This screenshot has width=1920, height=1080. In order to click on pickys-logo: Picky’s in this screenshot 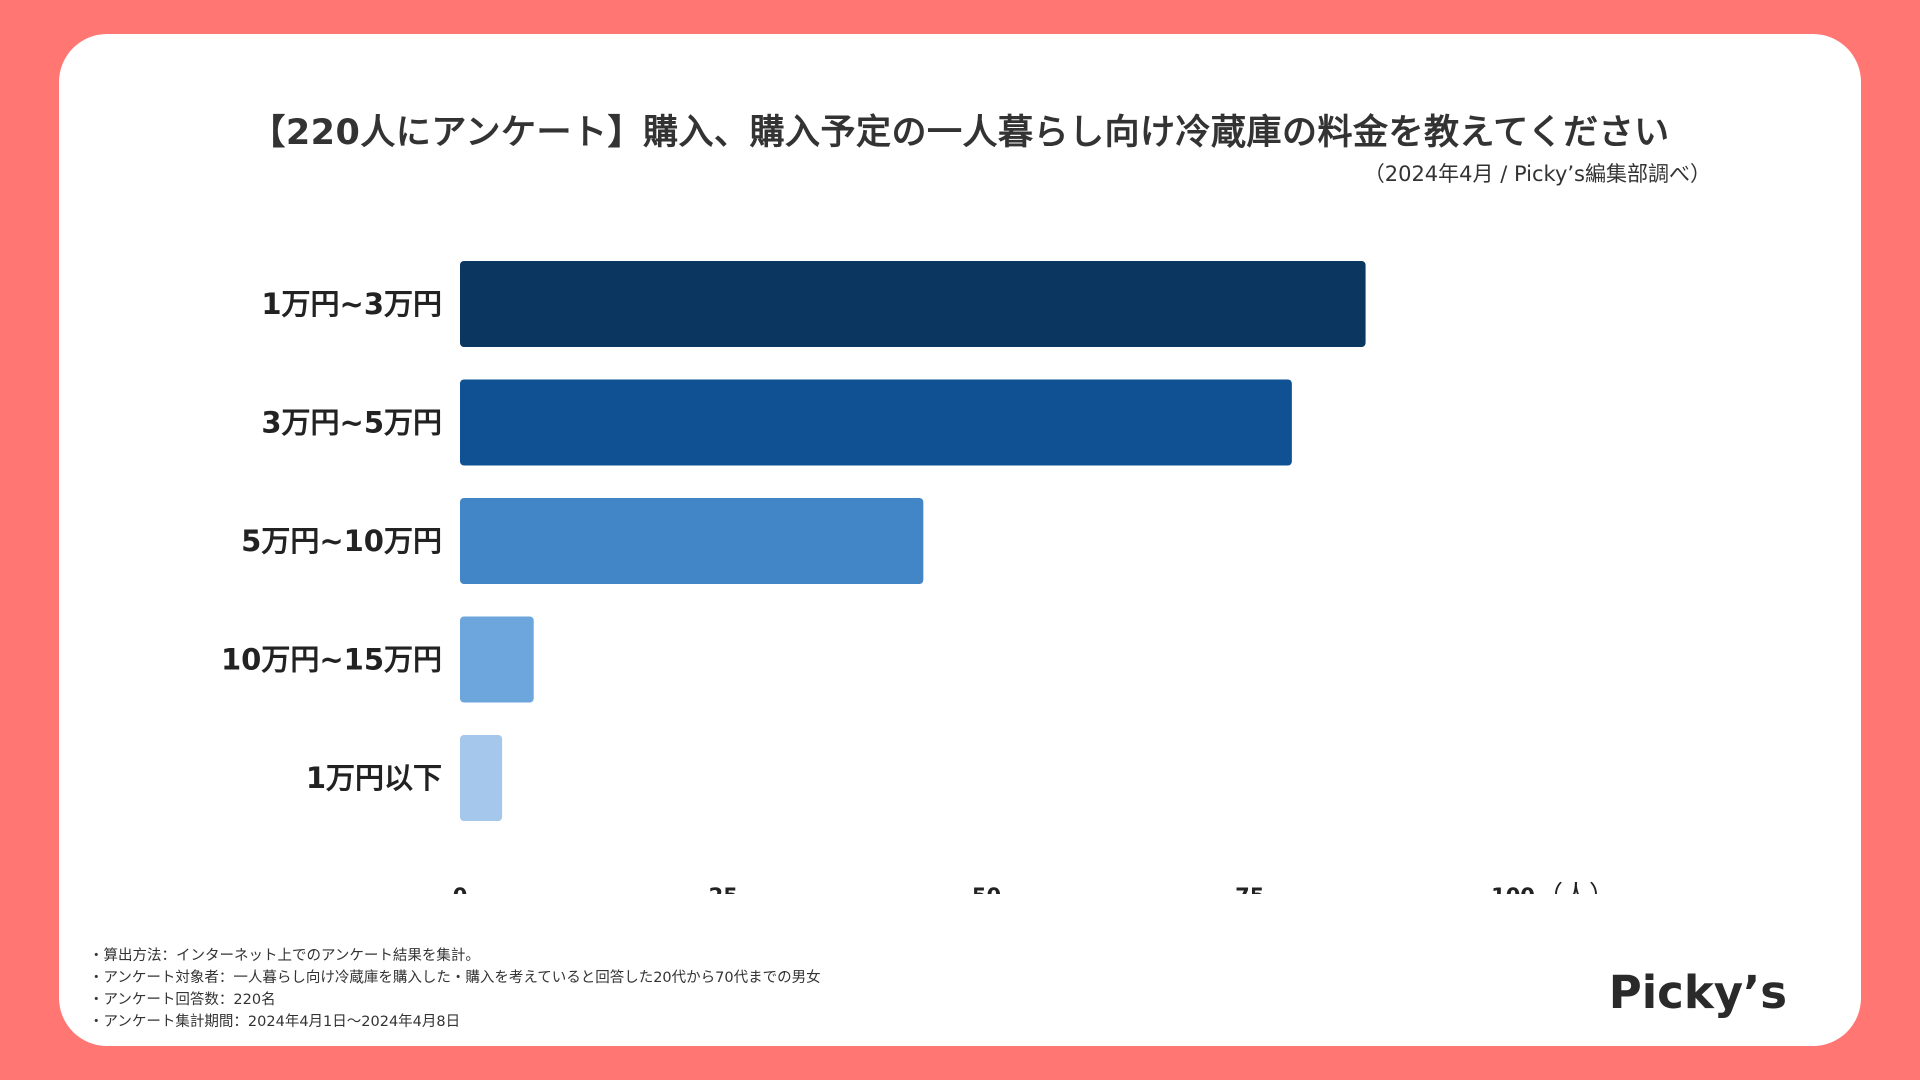, I will do `click(1697, 992)`.